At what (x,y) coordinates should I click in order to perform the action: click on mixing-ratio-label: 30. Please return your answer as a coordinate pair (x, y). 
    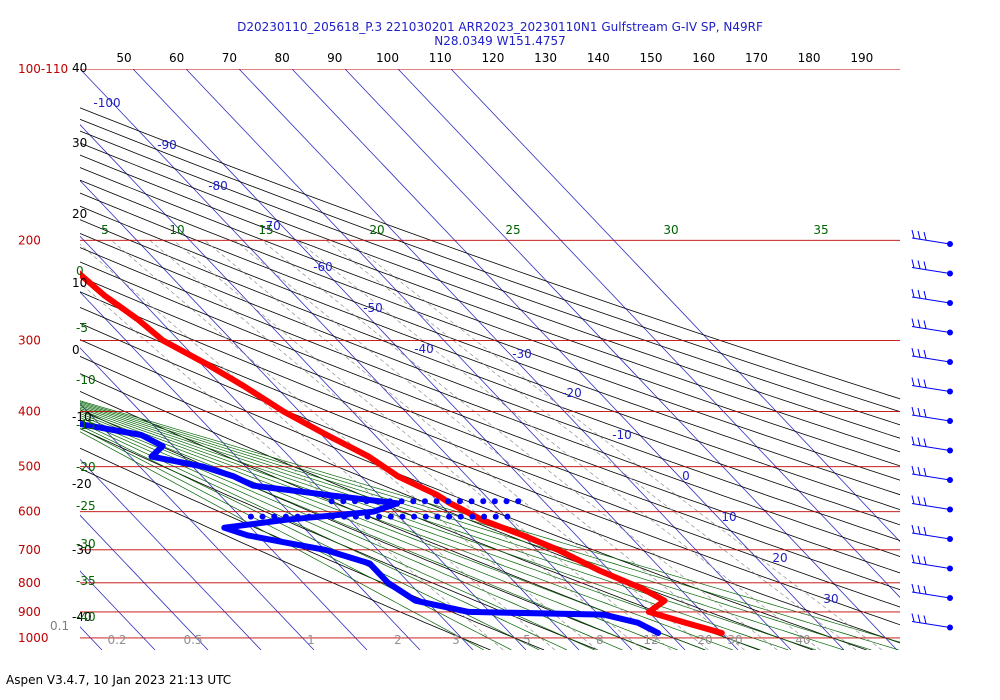
    Looking at the image, I should click on (734, 640).